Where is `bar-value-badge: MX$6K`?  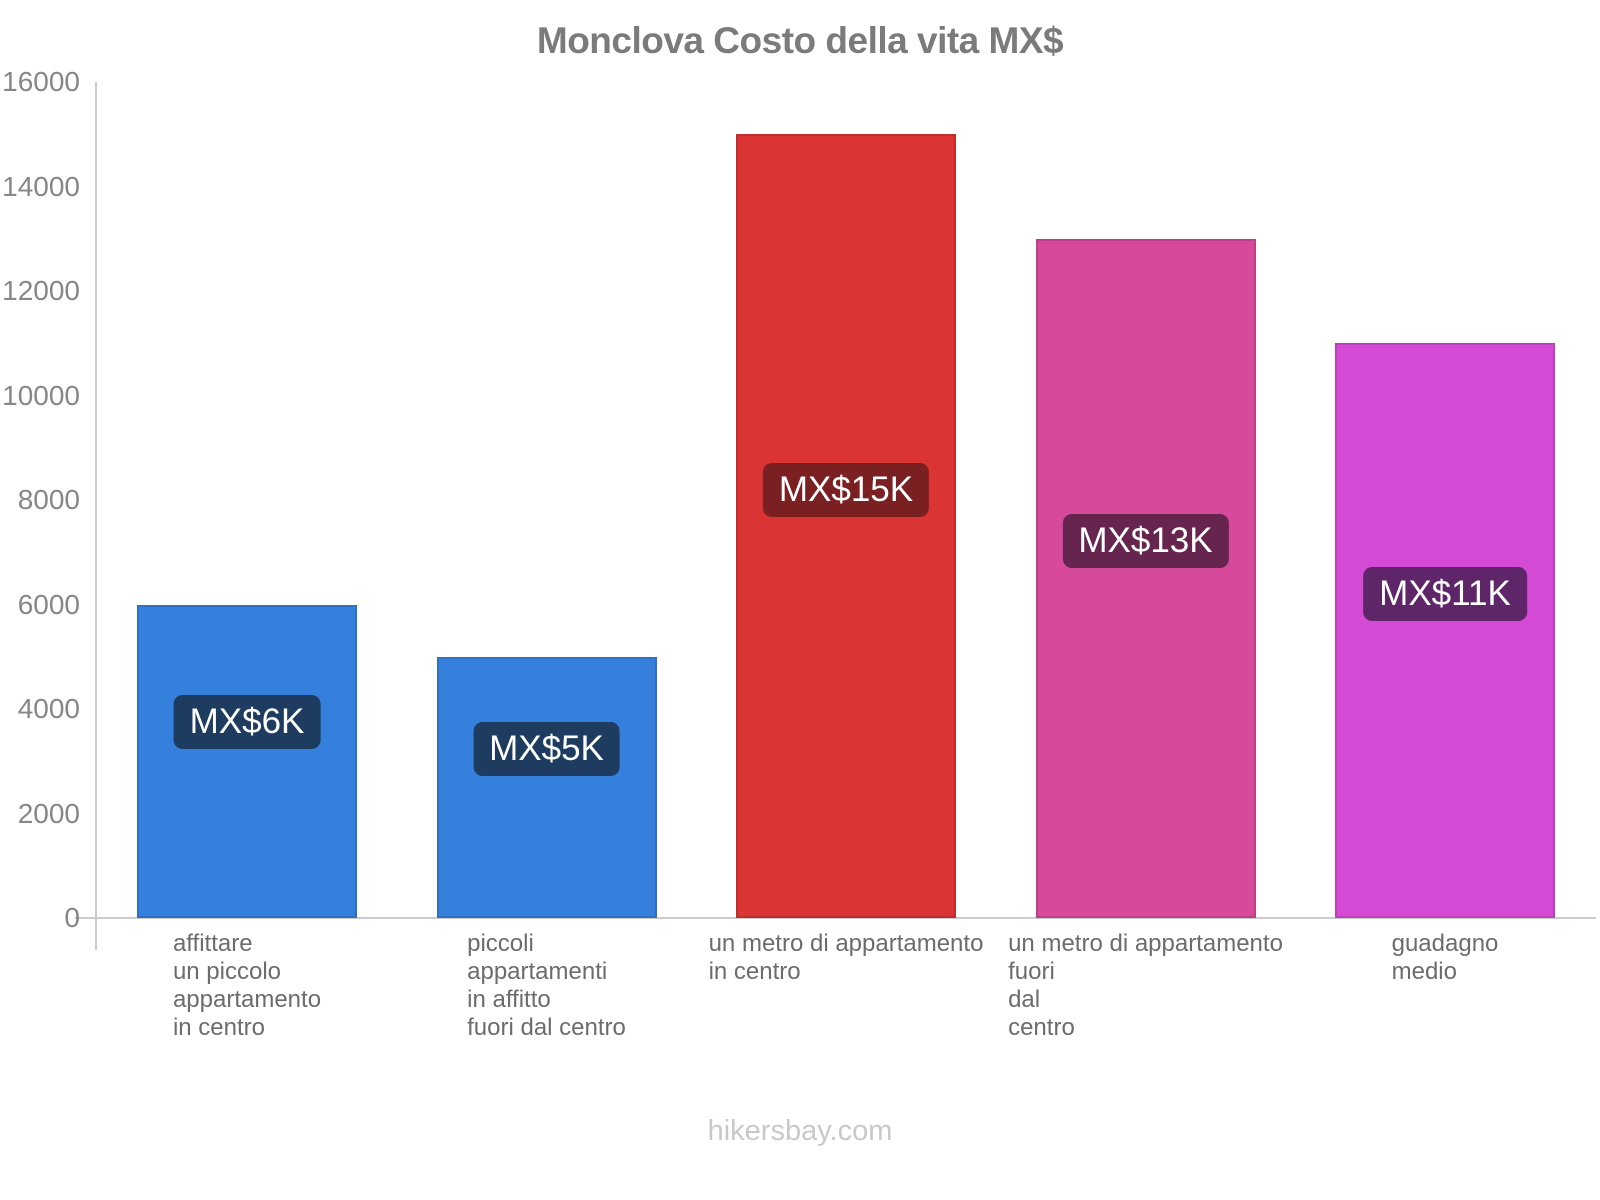
bar-value-badge: MX$6K is located at coordinates (247, 722).